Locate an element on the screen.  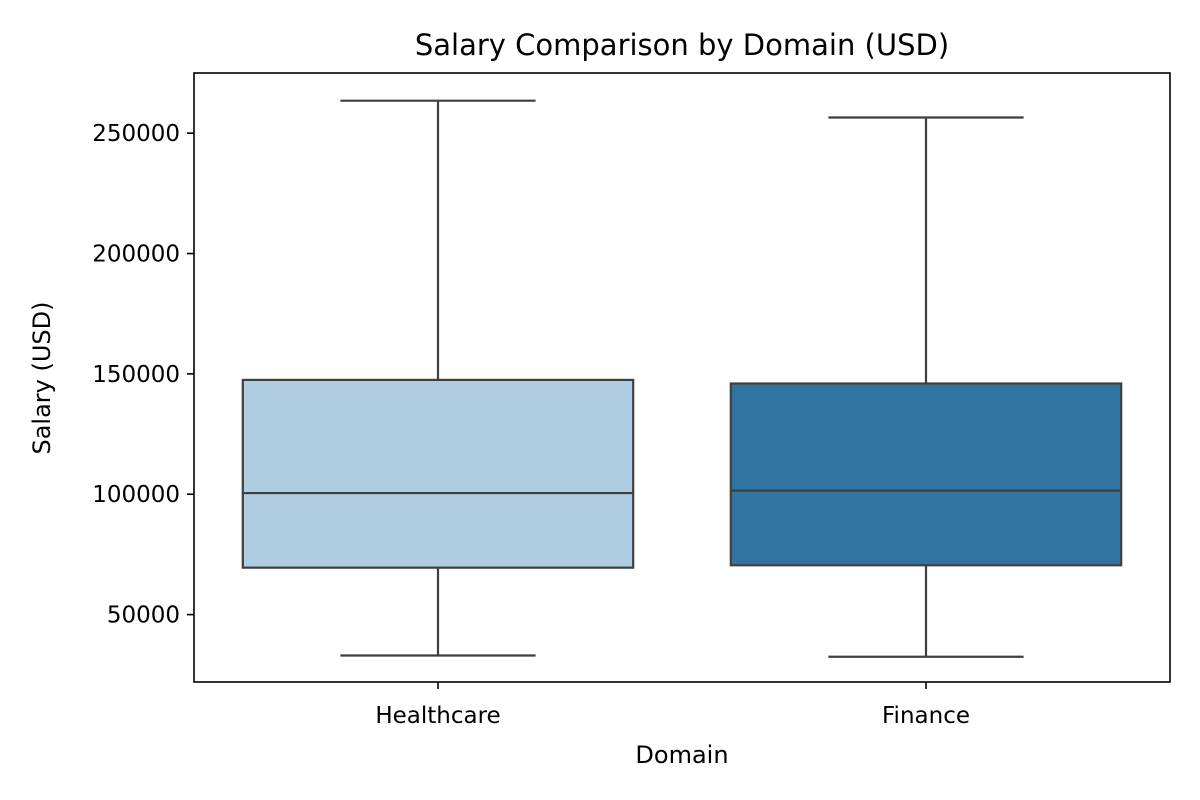
x-axis: Healthcare Finance is located at coordinates (672, 705).